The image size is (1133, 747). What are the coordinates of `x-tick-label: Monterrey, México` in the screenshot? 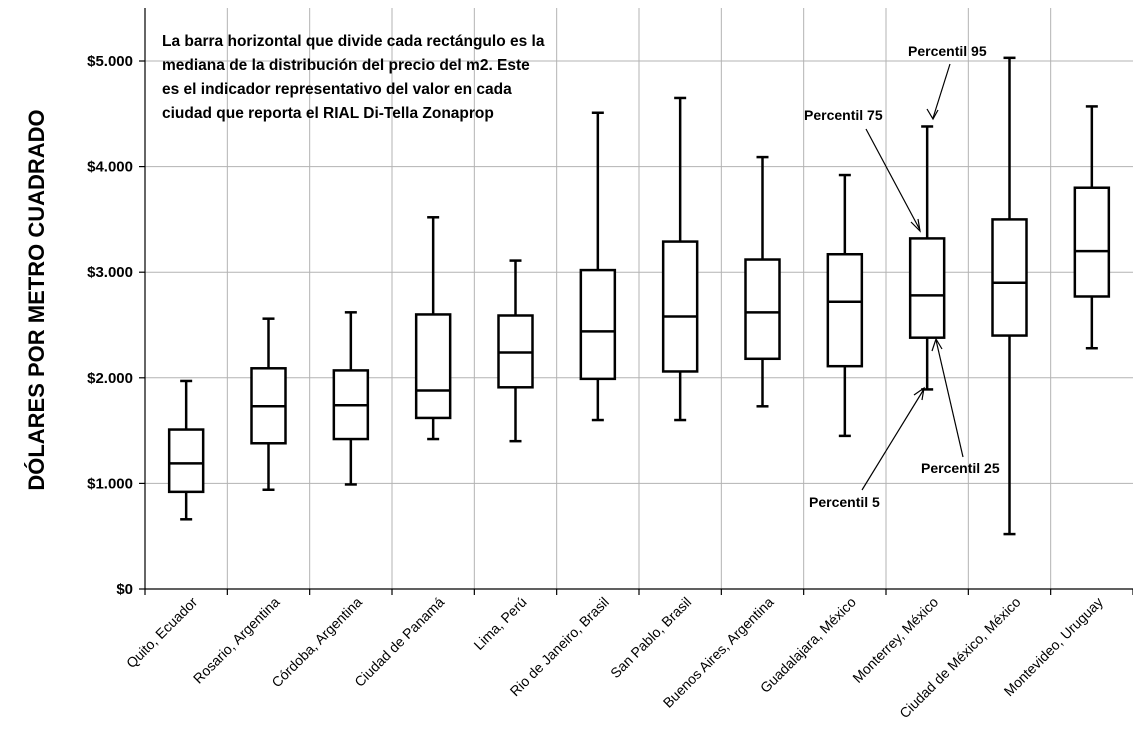 It's located at (895, 640).